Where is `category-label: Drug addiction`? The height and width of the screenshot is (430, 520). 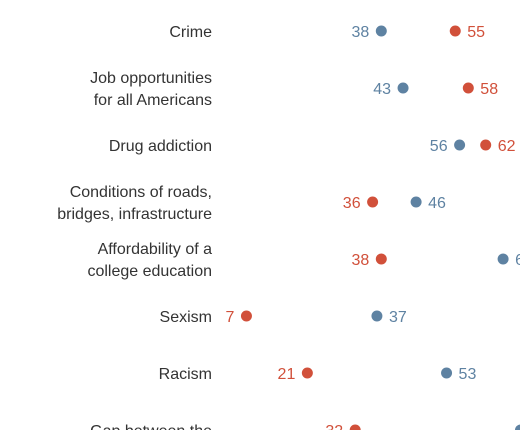
category-label: Drug addiction is located at coordinates (160, 146).